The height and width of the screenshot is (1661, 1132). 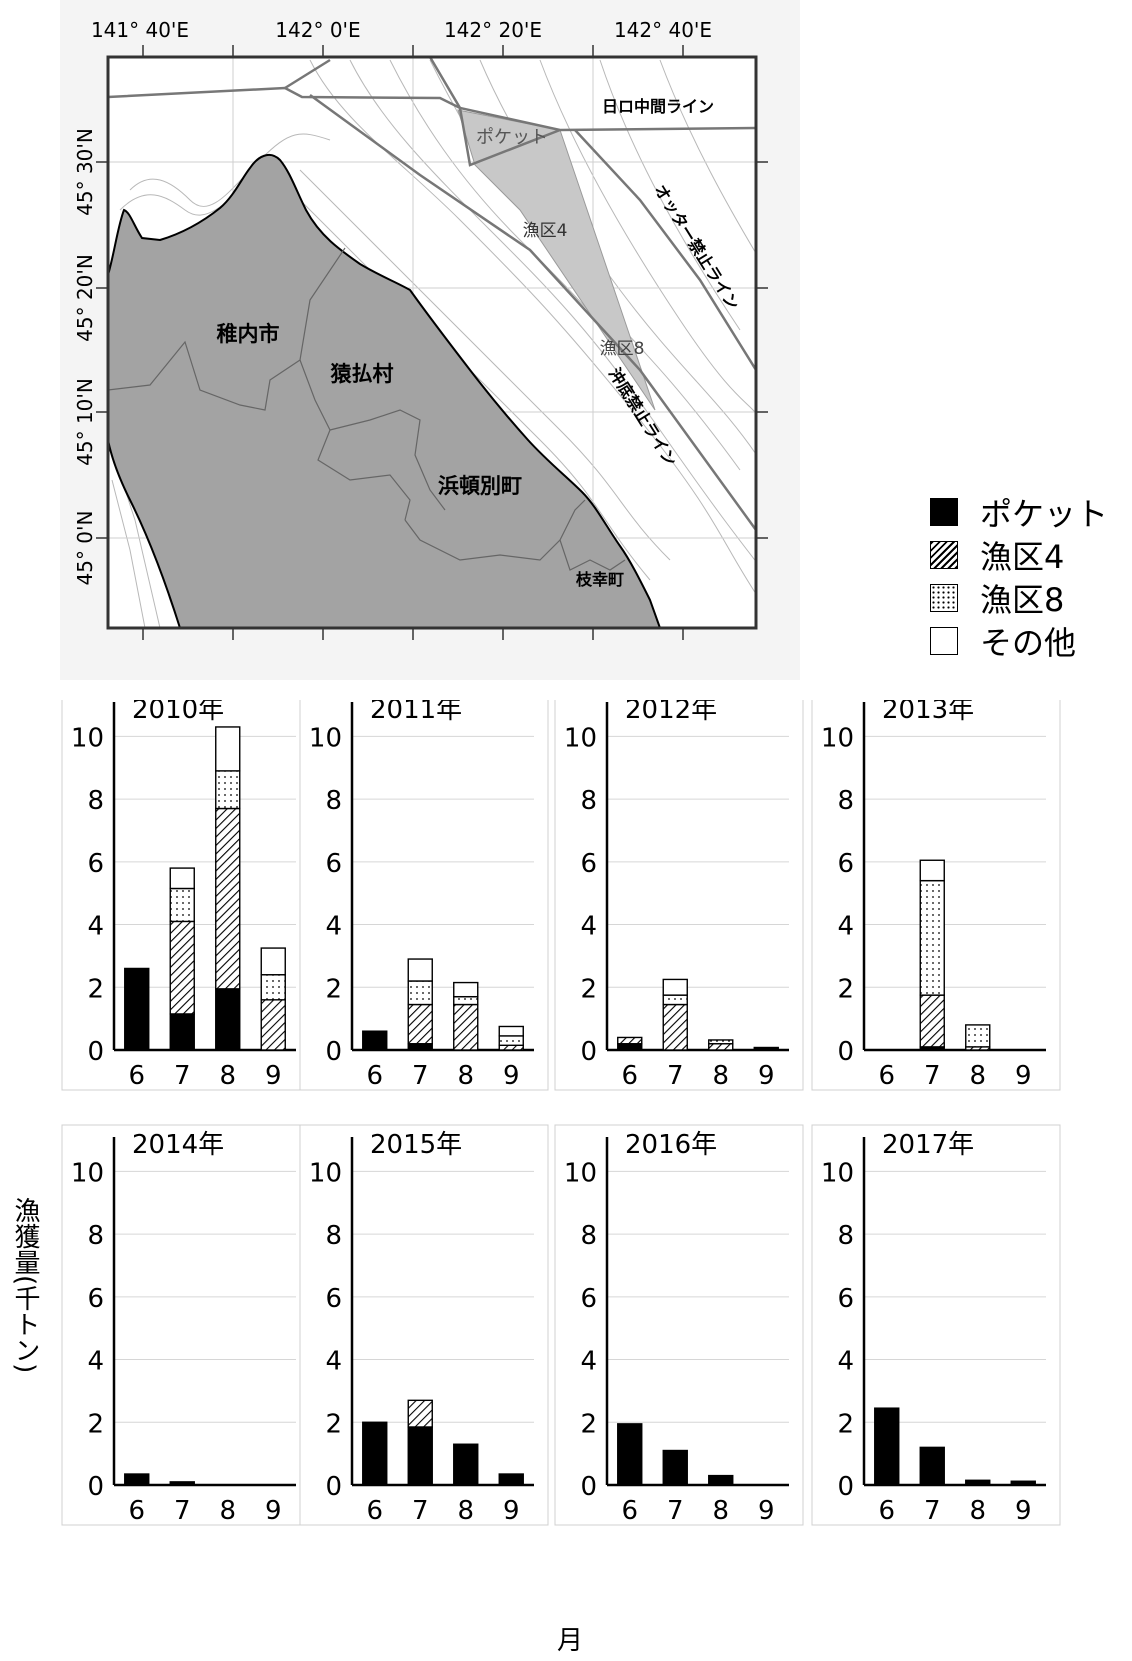 I want to click on legend-item: 漁区4, so click(x=1030, y=554).